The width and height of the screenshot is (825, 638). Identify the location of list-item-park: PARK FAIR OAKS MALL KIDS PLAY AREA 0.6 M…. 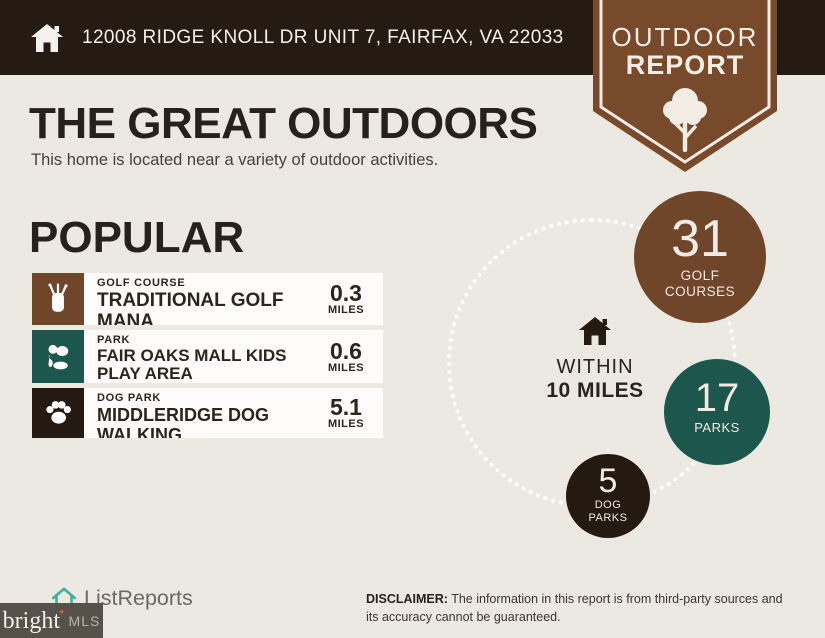
(207, 356).